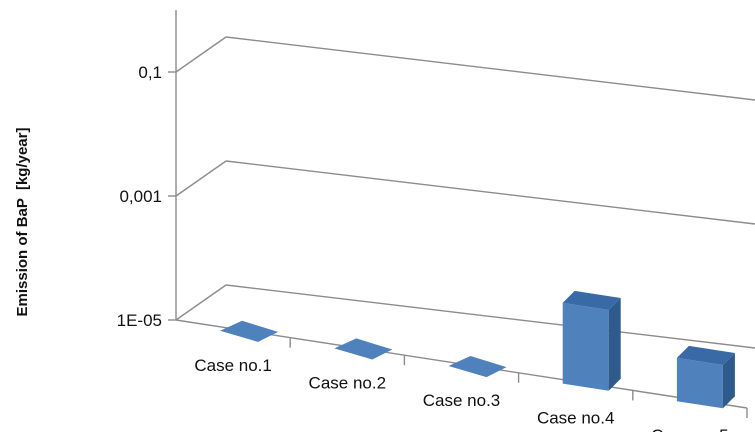 This screenshot has width=755, height=432. Describe the element at coordinates (490, 316) in the screenshot. I see `floor-back-edge` at that location.